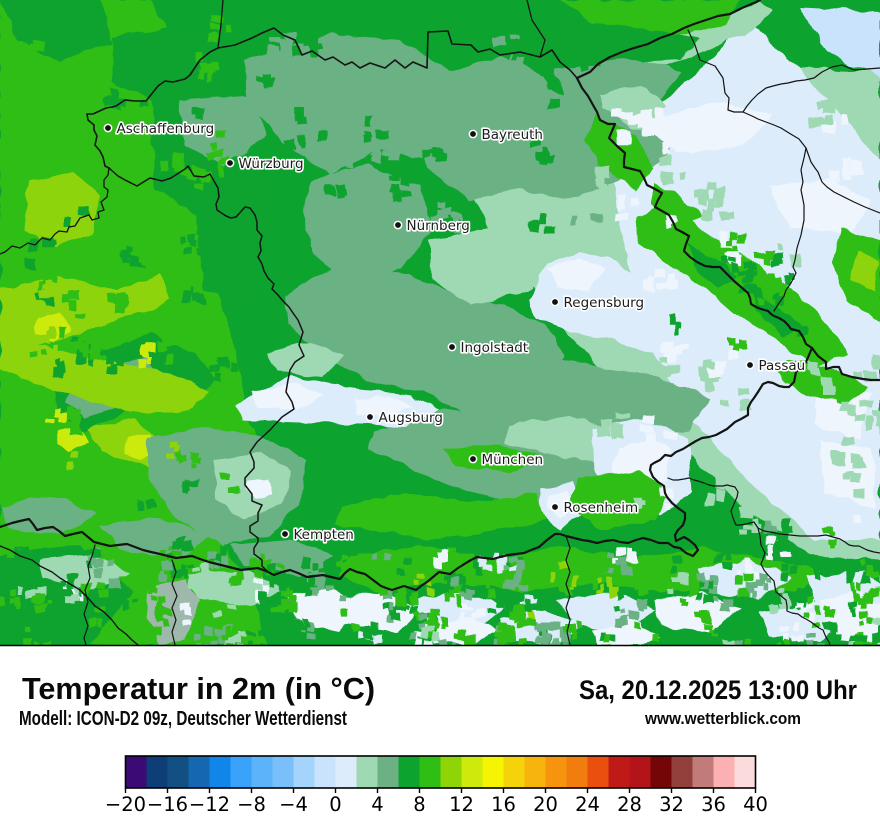 This screenshot has height=830, width=880. Describe the element at coordinates (601, 508) in the screenshot. I see `city-label: Rosenheim` at that location.